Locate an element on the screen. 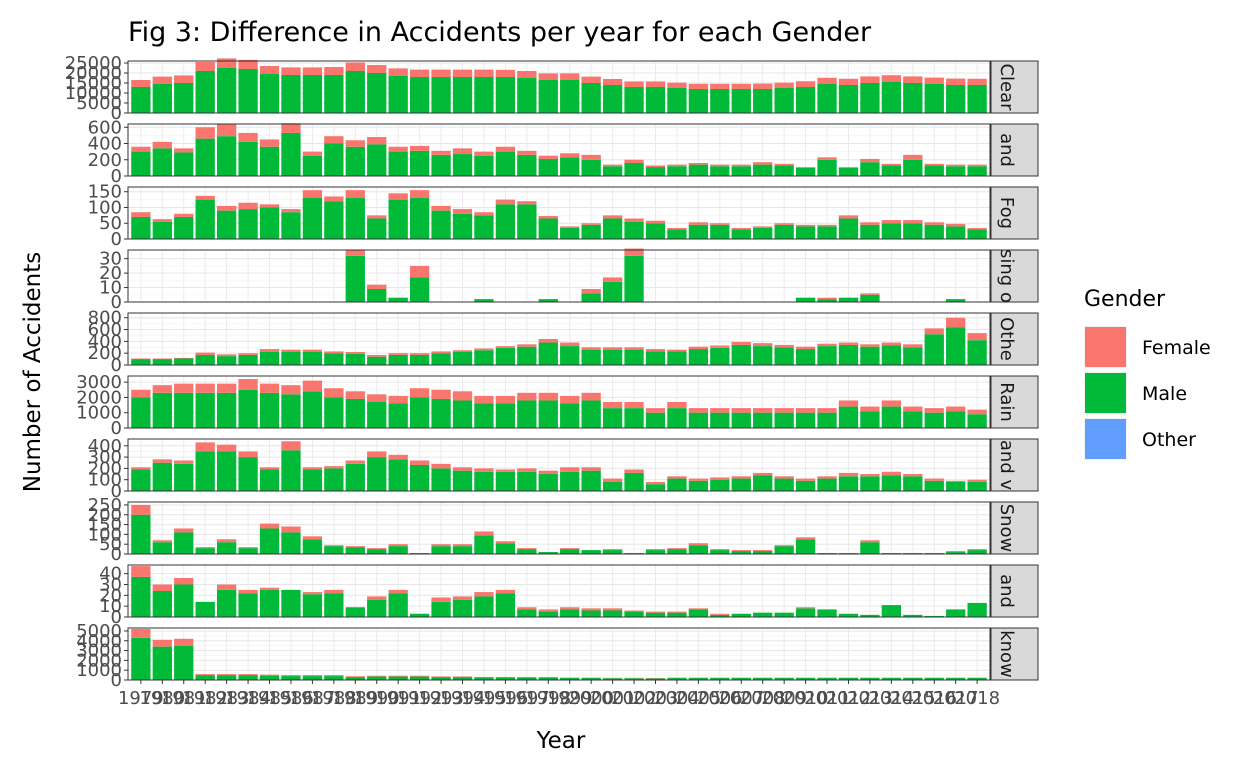  strip-label: and v is located at coordinates (1006, 465).